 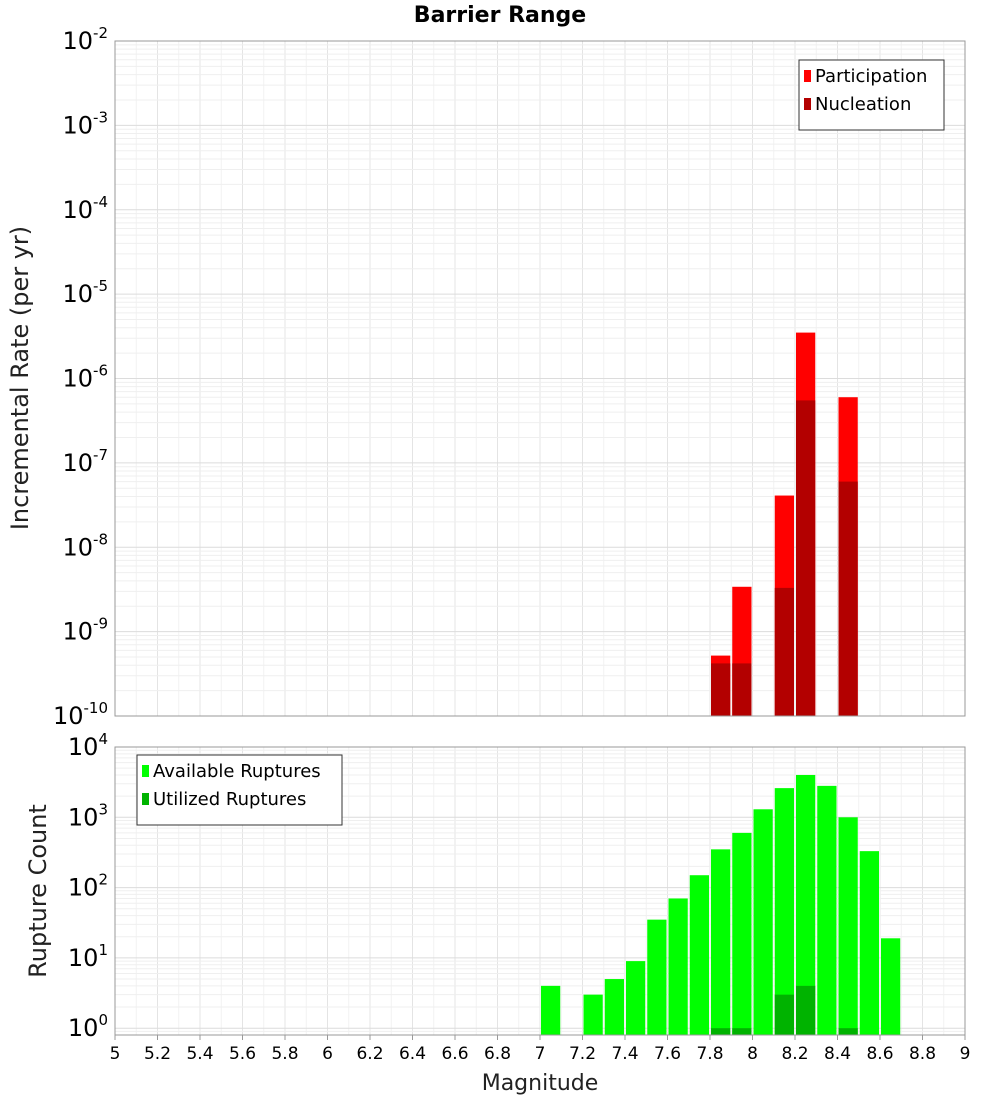 I want to click on x-tick-label: 8.4, so click(x=837, y=1054).